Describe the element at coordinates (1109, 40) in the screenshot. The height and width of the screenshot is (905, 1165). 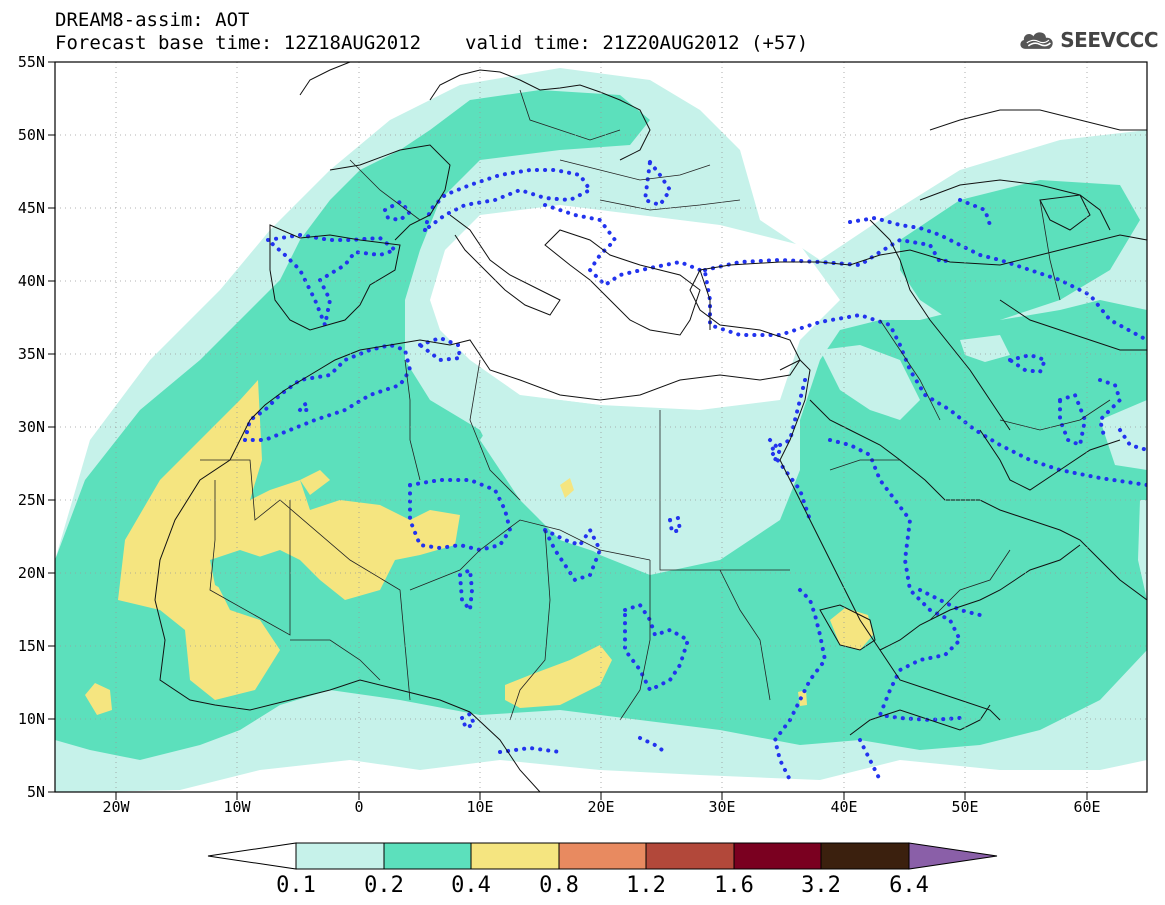
I see `logo-text: SEEVCCC` at that location.